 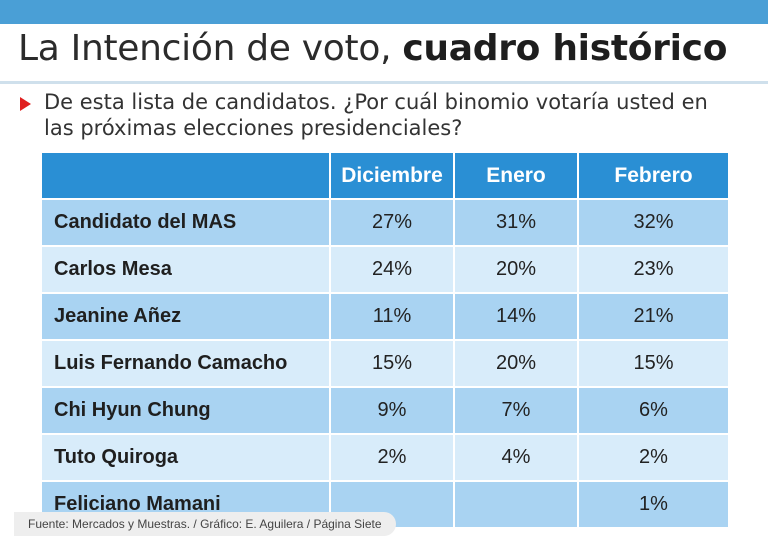 I want to click on candidate-name: Carlos Mesa, so click(x=185, y=269).